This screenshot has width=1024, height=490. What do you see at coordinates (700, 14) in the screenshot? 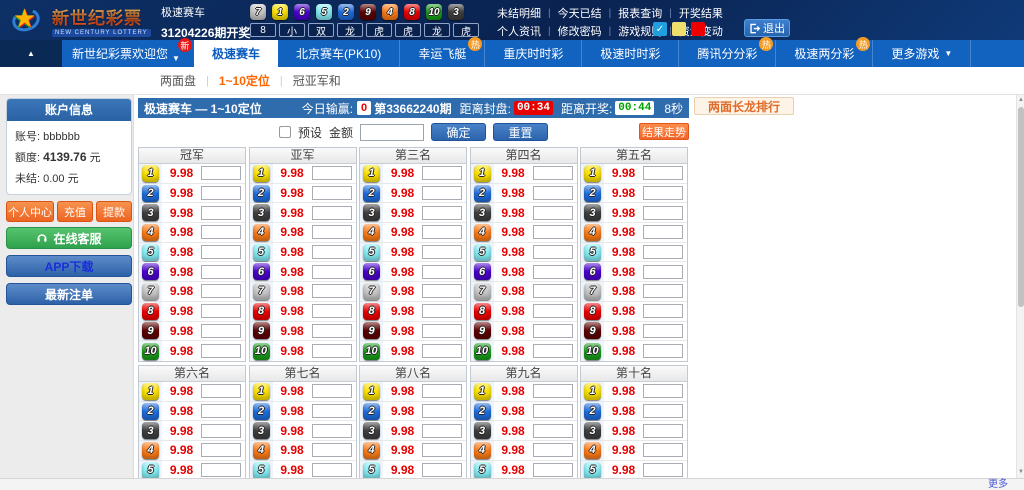
I see `top-link: 开奖结果` at bounding box center [700, 14].